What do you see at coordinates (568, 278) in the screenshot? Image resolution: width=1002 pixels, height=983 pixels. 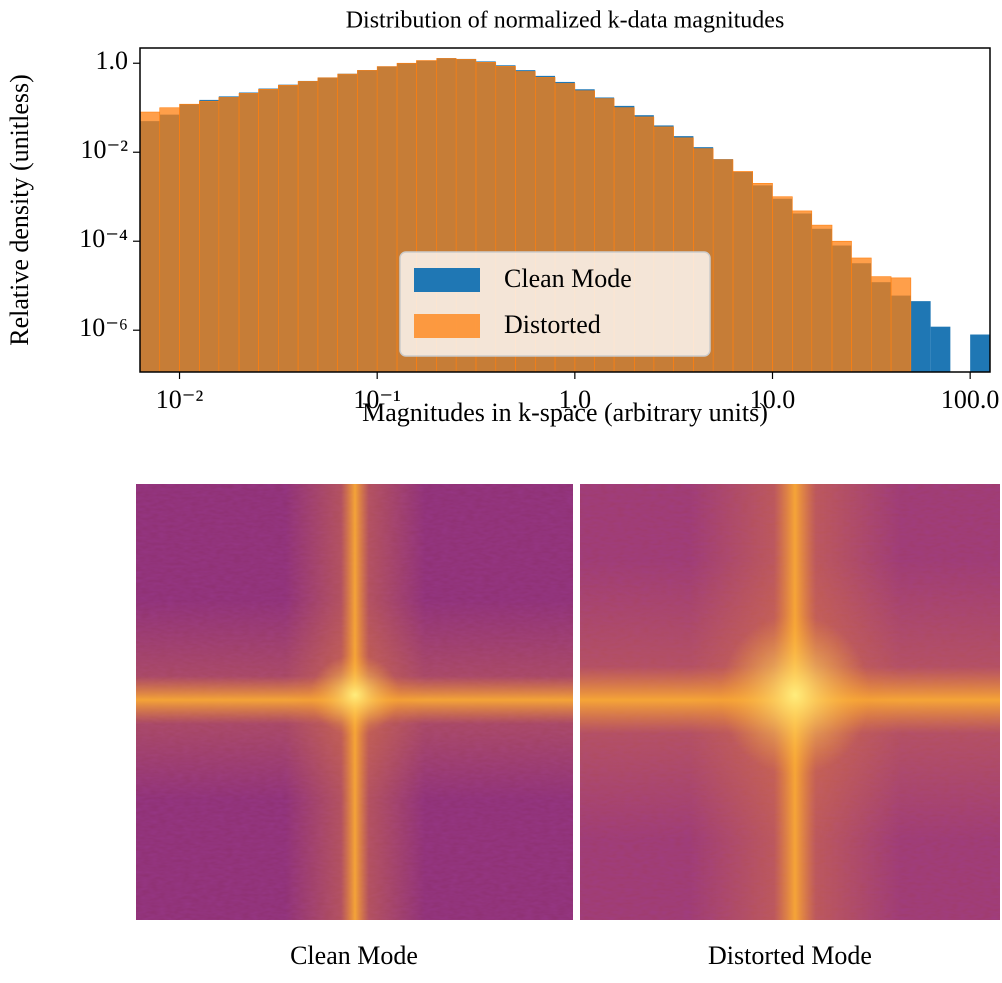 I see `legend-label: Clean Mode` at bounding box center [568, 278].